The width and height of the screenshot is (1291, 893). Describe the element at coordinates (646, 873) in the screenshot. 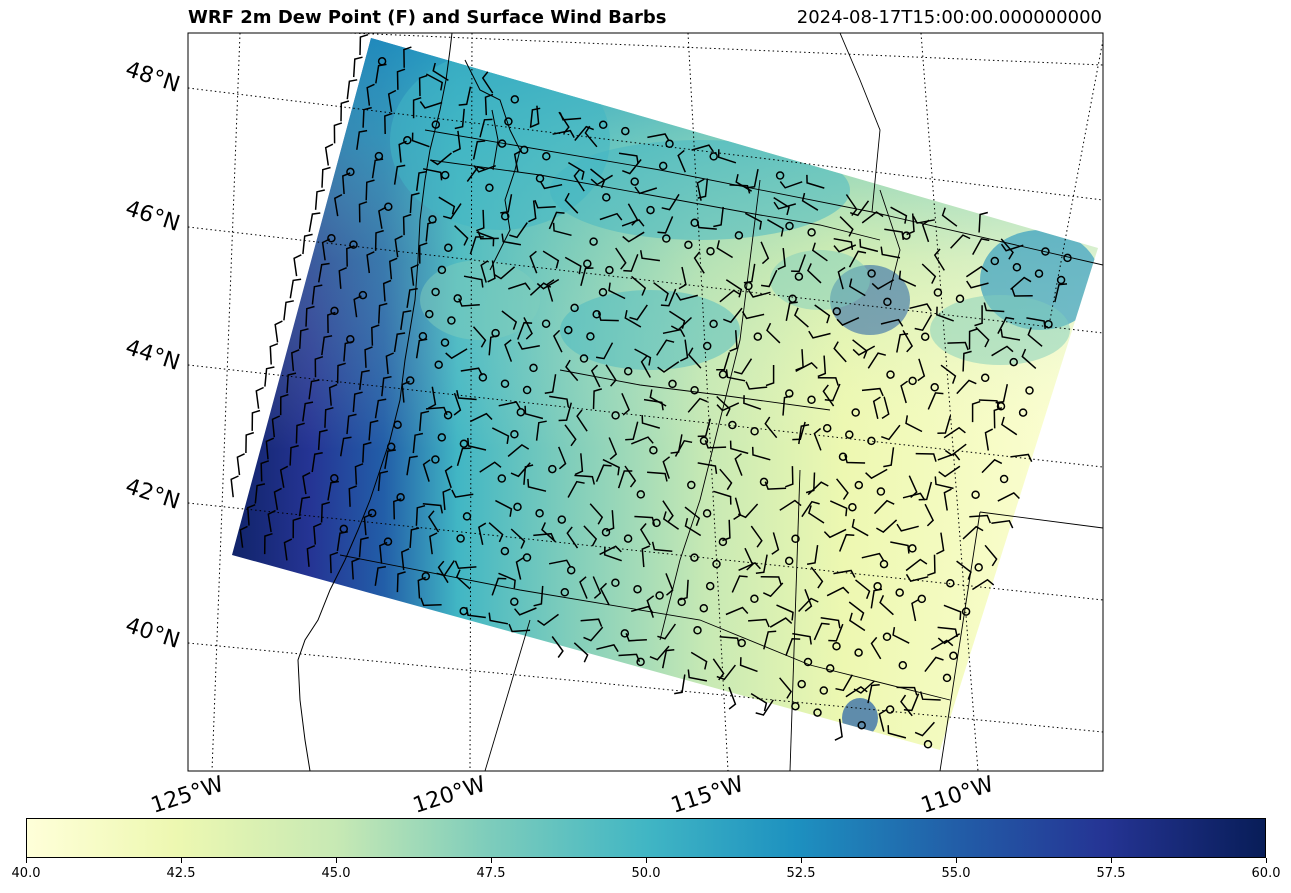

I see `colorbar-tick-label: 50.0` at that location.